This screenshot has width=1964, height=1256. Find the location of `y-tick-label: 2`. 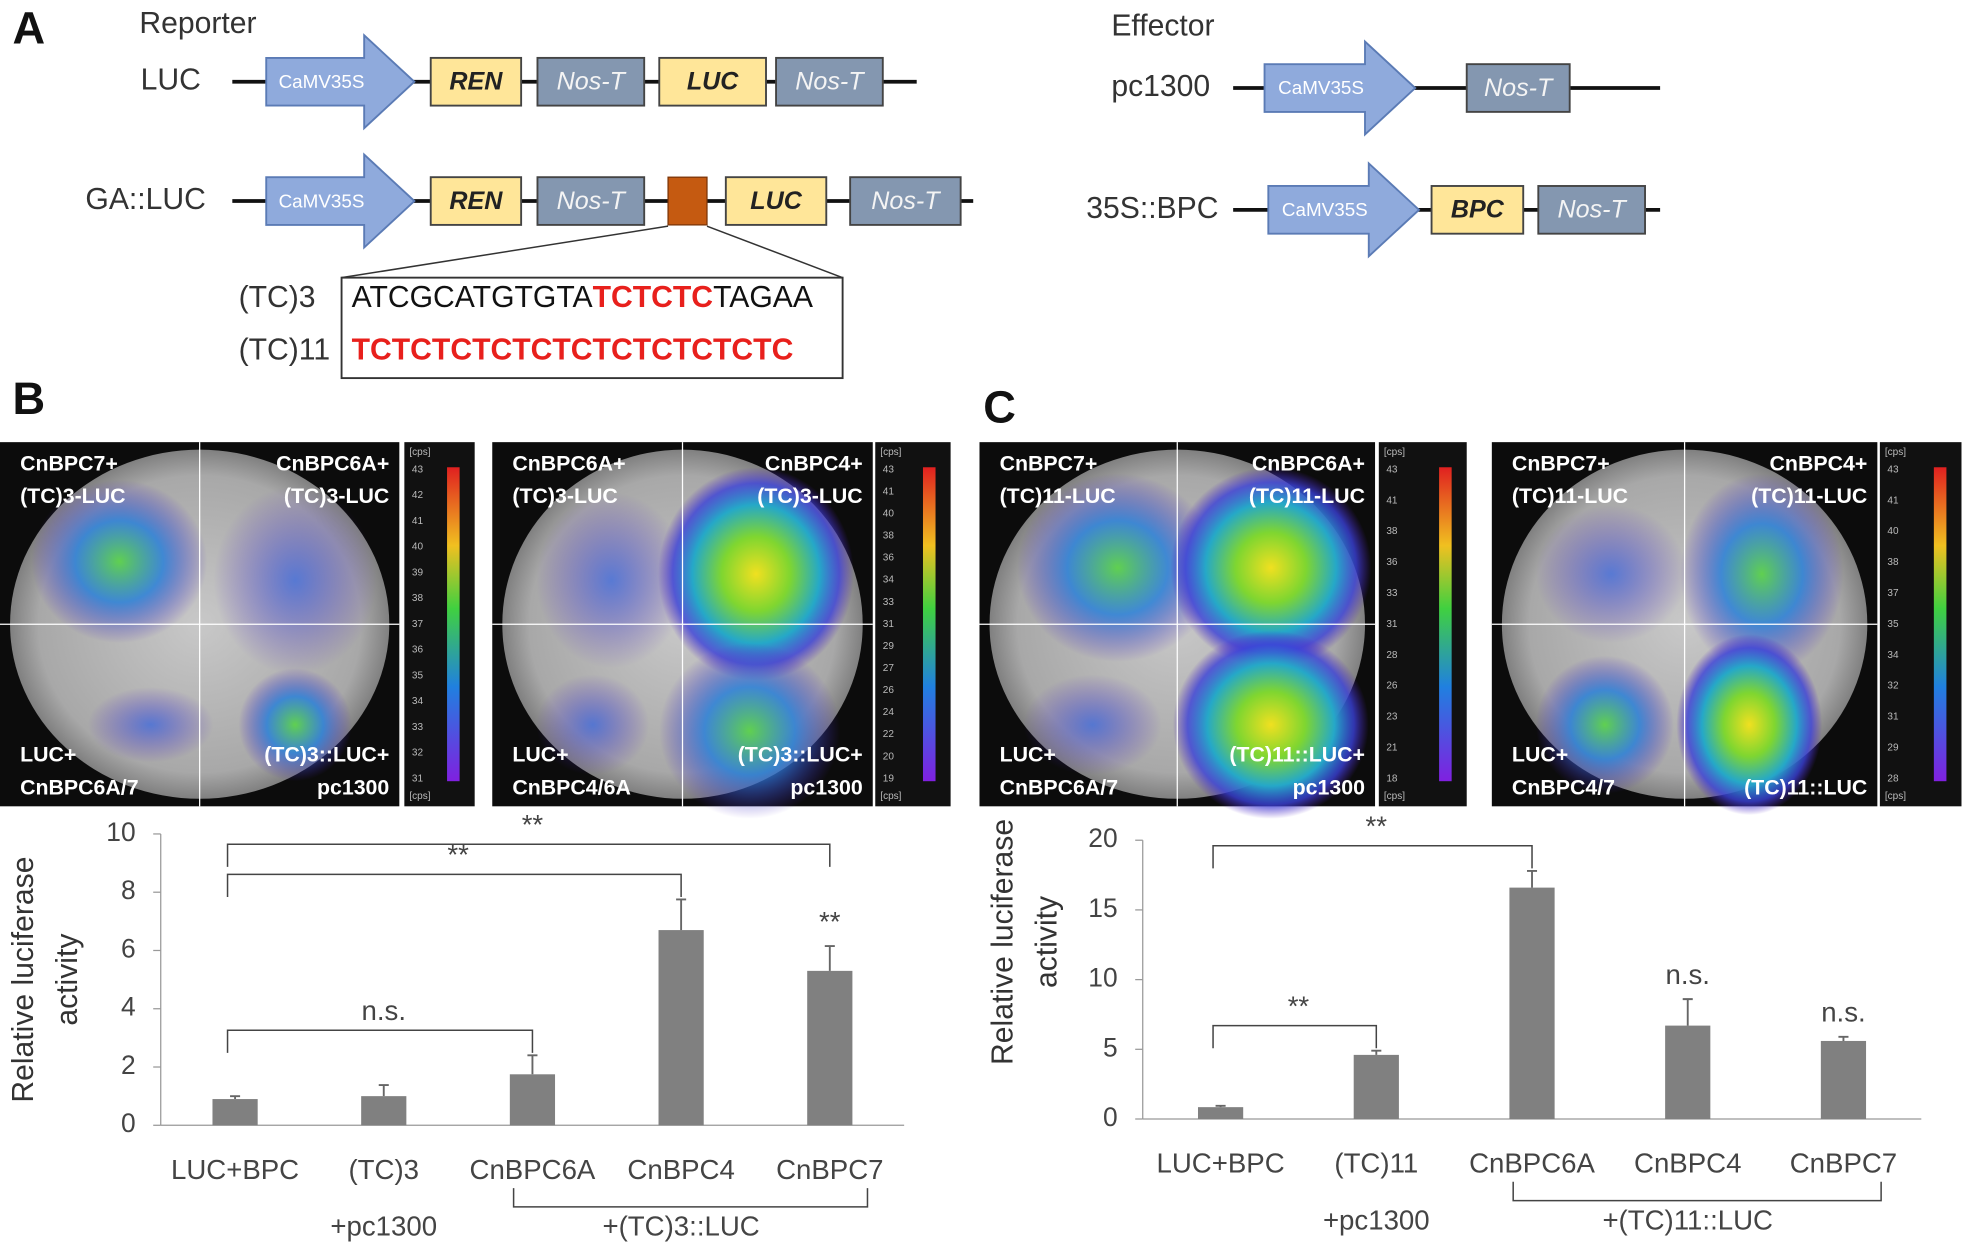

y-tick-label: 2 is located at coordinates (128, 1065).